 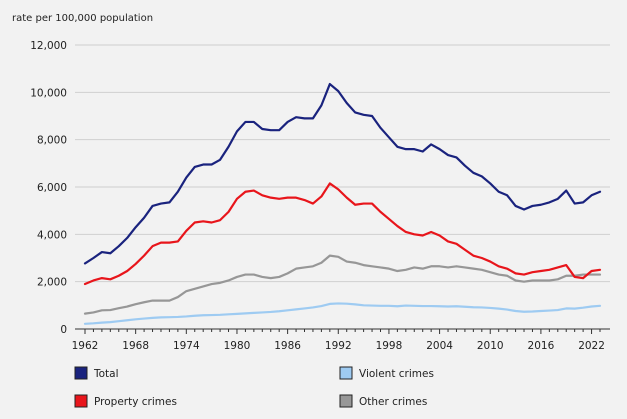 I want to click on series-line-other-crimes, so click(x=342, y=284).